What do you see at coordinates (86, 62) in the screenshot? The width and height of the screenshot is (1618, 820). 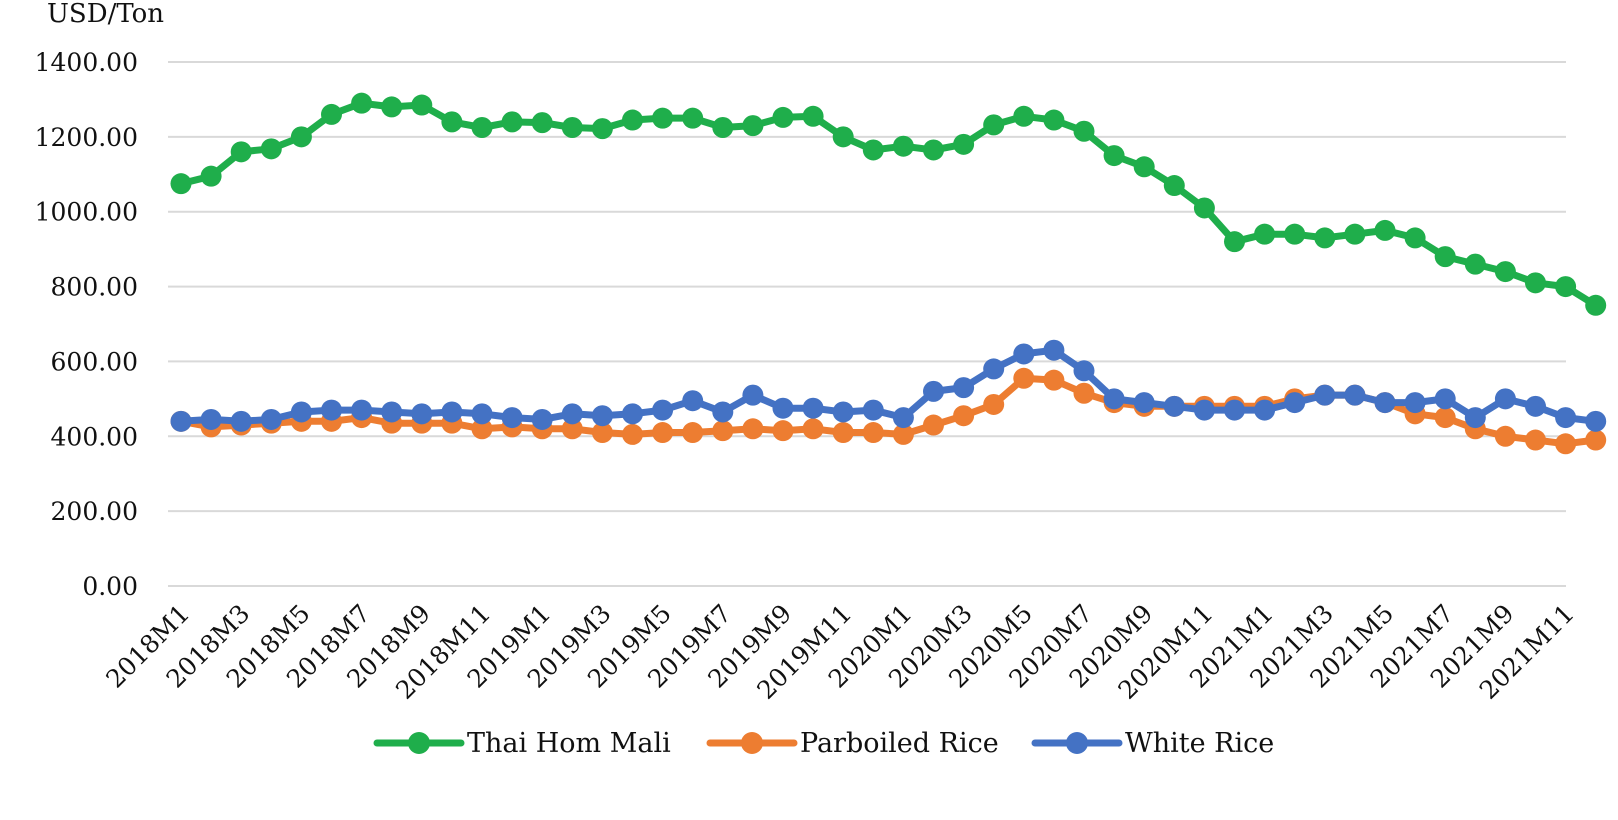 I see `y-tick-label: 1400.00` at bounding box center [86, 62].